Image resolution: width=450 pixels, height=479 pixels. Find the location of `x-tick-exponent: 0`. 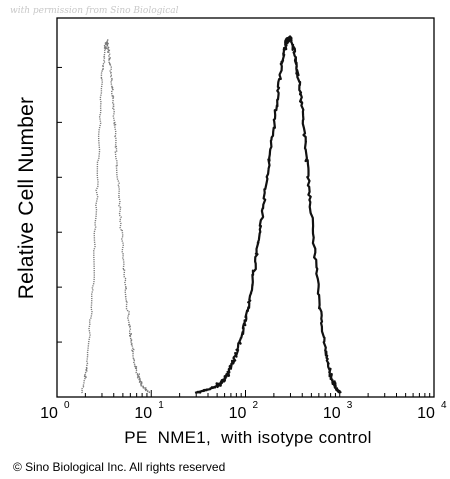

x-tick-exponent: 0 is located at coordinates (67, 405).